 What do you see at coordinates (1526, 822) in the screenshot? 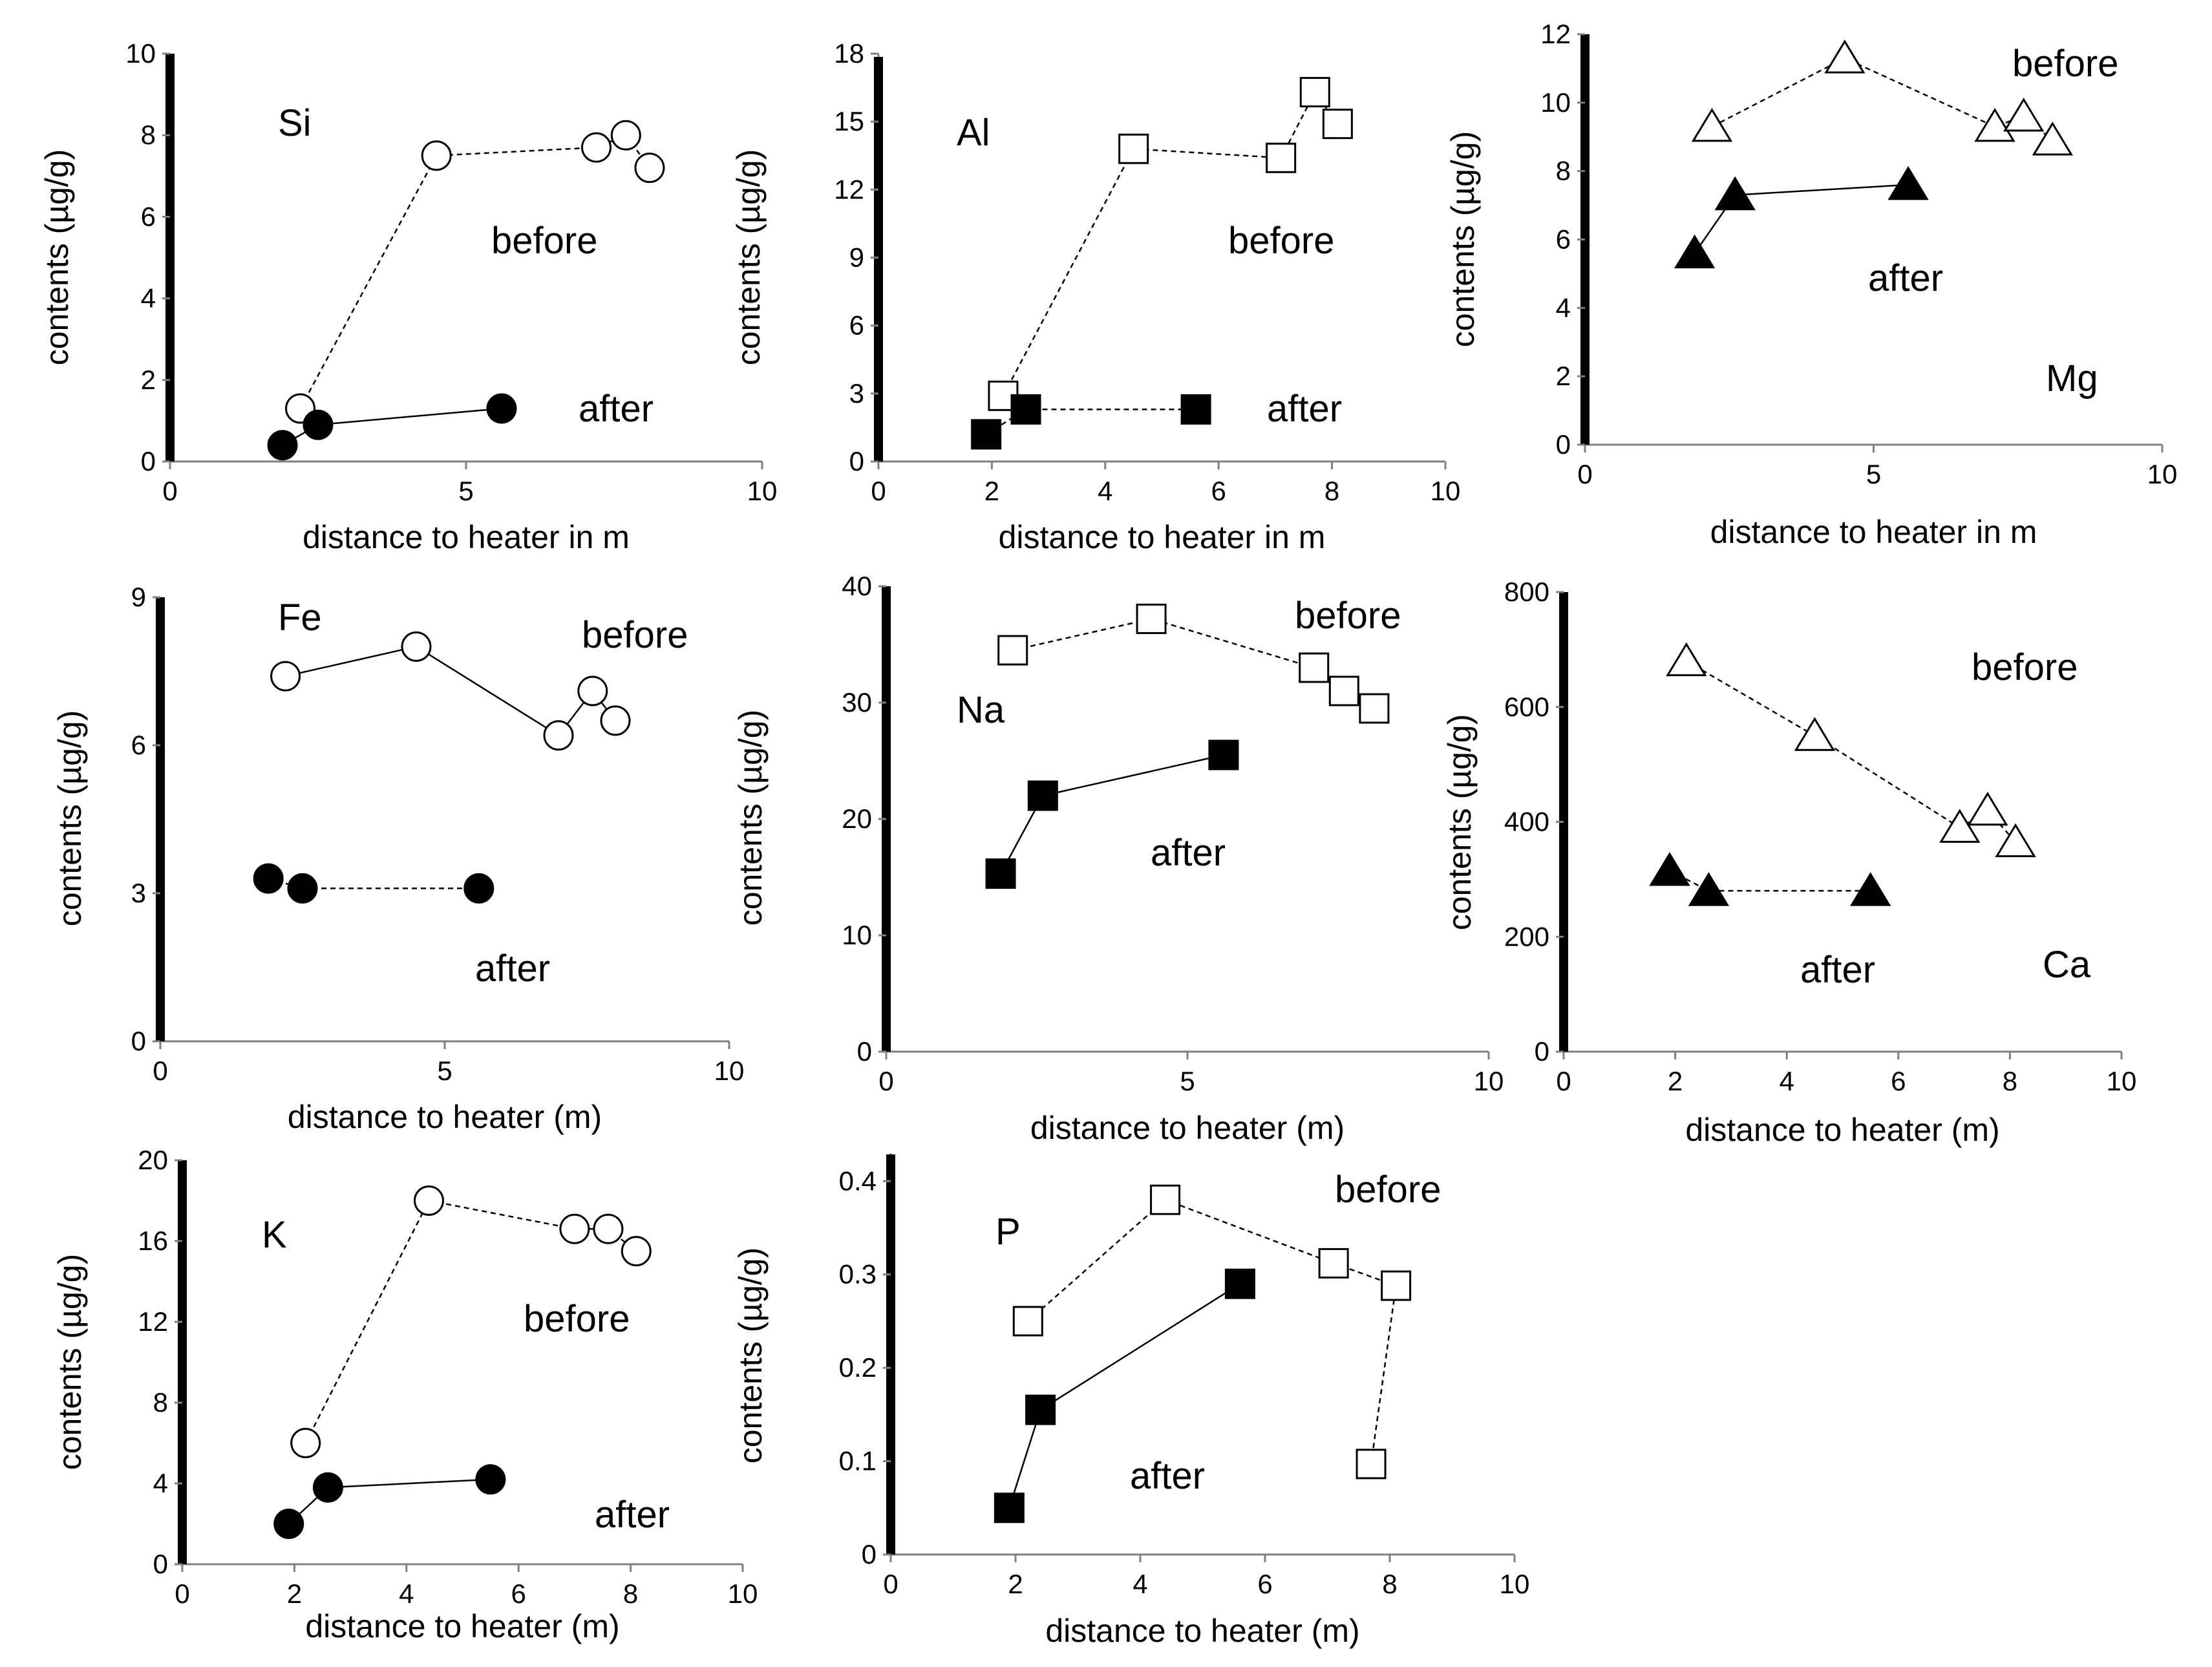
I see `y-tick-label: 400` at bounding box center [1526, 822].